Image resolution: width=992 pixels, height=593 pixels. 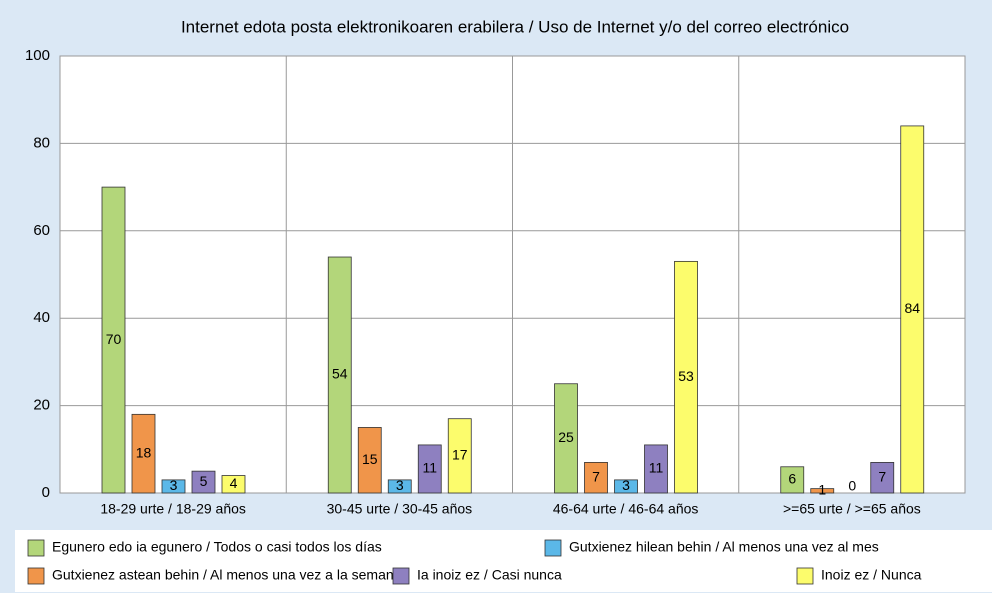 I want to click on data-label: 4, so click(x=234, y=483).